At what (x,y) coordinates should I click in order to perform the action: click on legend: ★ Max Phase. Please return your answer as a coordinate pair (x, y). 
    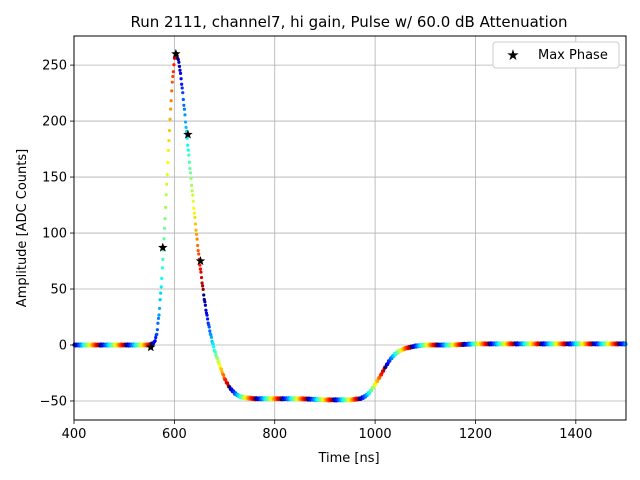
    Looking at the image, I should click on (556, 55).